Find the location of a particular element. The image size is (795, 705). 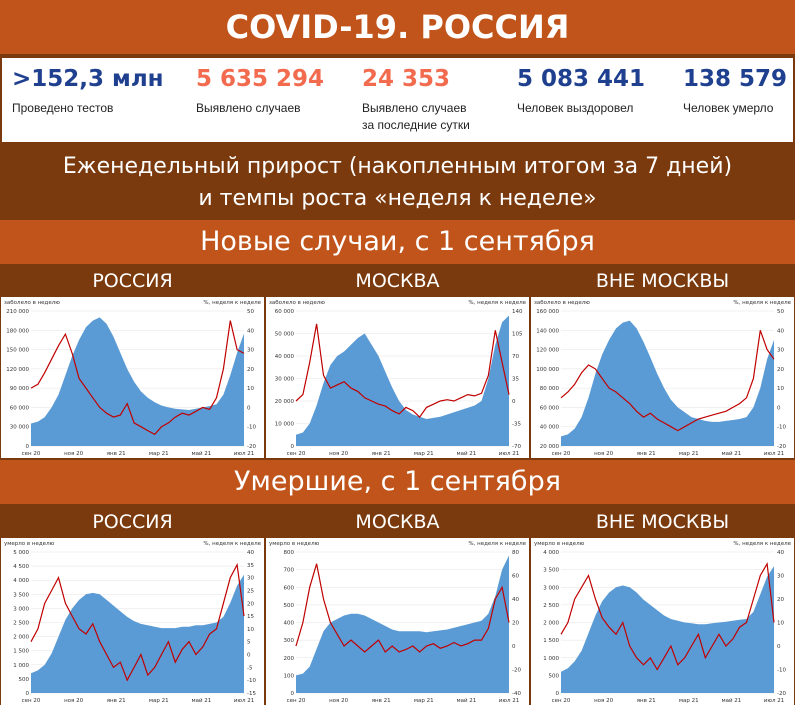

y-axis-label: умерло в неделю is located at coordinates (294, 544).